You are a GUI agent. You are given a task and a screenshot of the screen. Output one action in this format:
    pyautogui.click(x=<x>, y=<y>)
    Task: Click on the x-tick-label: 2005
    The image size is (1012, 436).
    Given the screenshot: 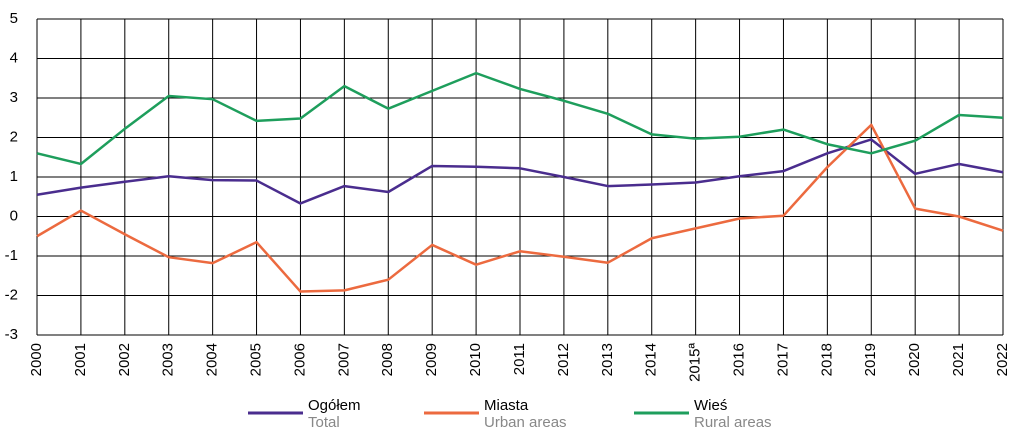 What is the action you would take?
    pyautogui.click(x=256, y=359)
    